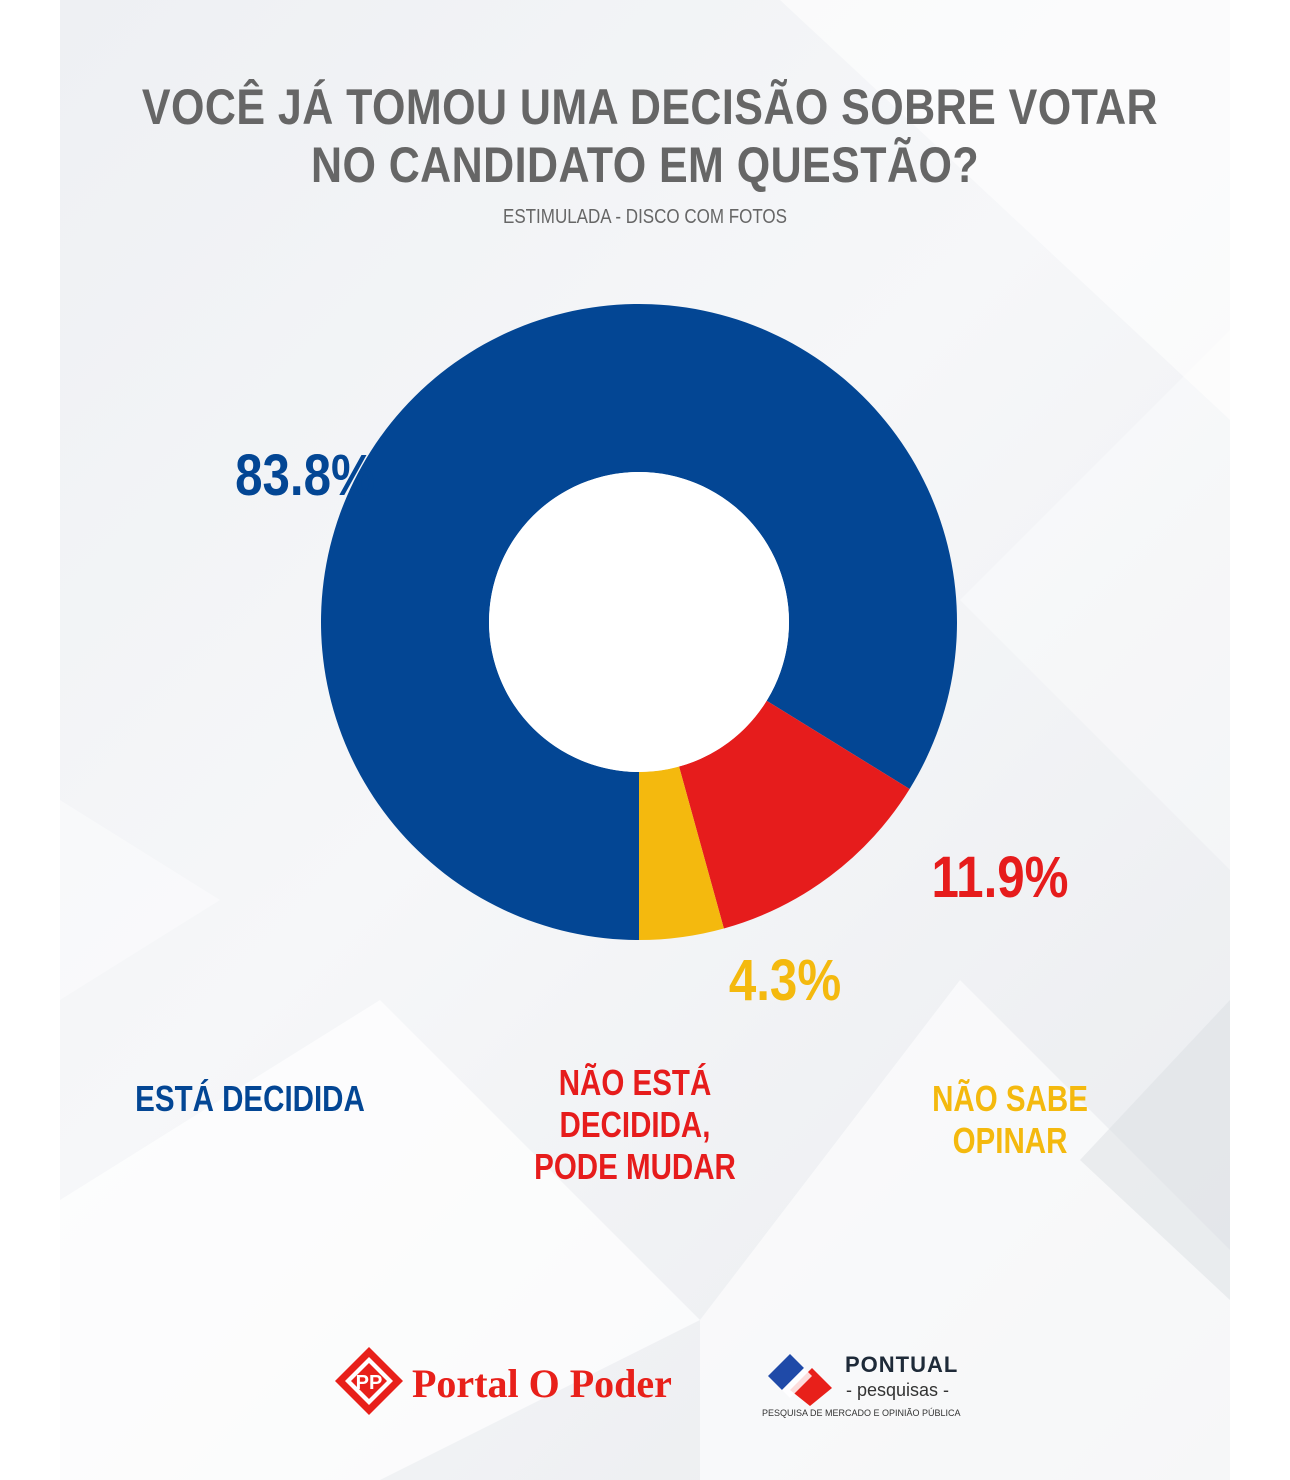  What do you see at coordinates (999, 877) in the screenshot?
I see `slice-undecided-value-label: 11.9%` at bounding box center [999, 877].